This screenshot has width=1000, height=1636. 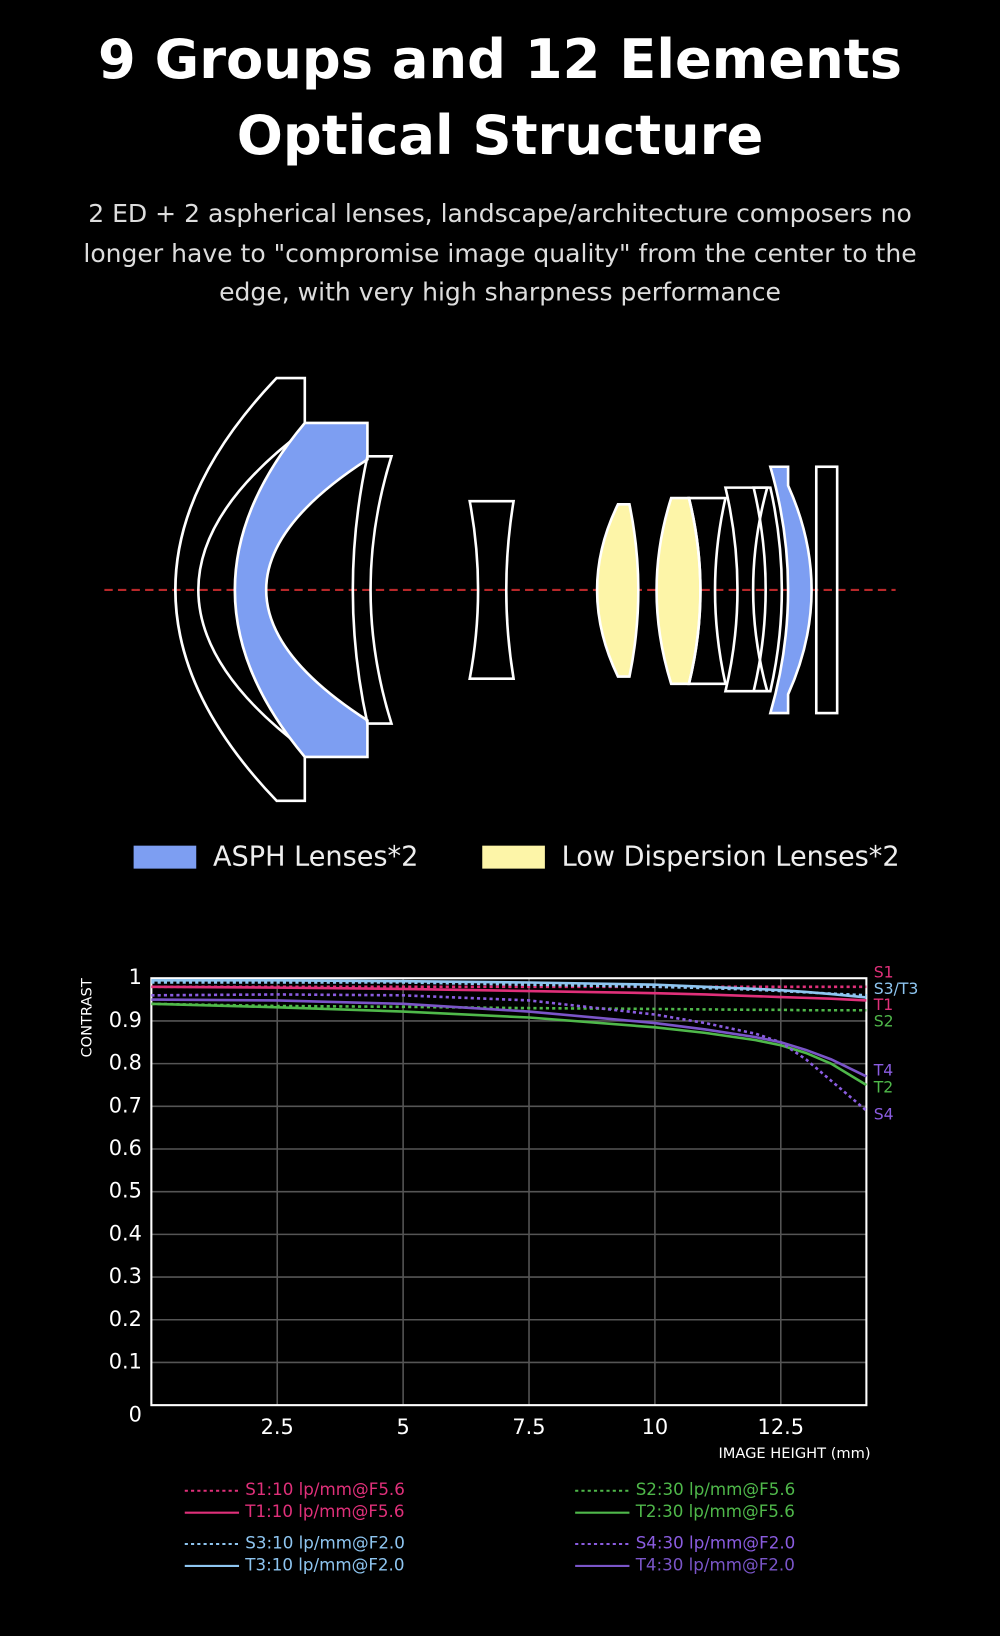 What do you see at coordinates (883, 1070) in the screenshot?
I see `end-label: T4` at bounding box center [883, 1070].